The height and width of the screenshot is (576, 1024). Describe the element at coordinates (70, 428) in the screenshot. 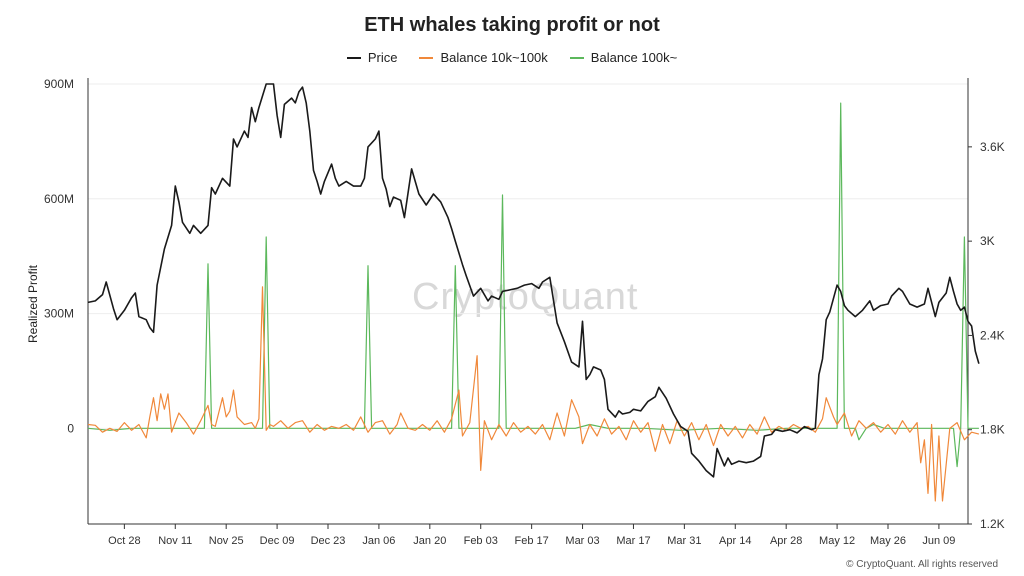

I see `y-tick-label-left-0: 0` at that location.